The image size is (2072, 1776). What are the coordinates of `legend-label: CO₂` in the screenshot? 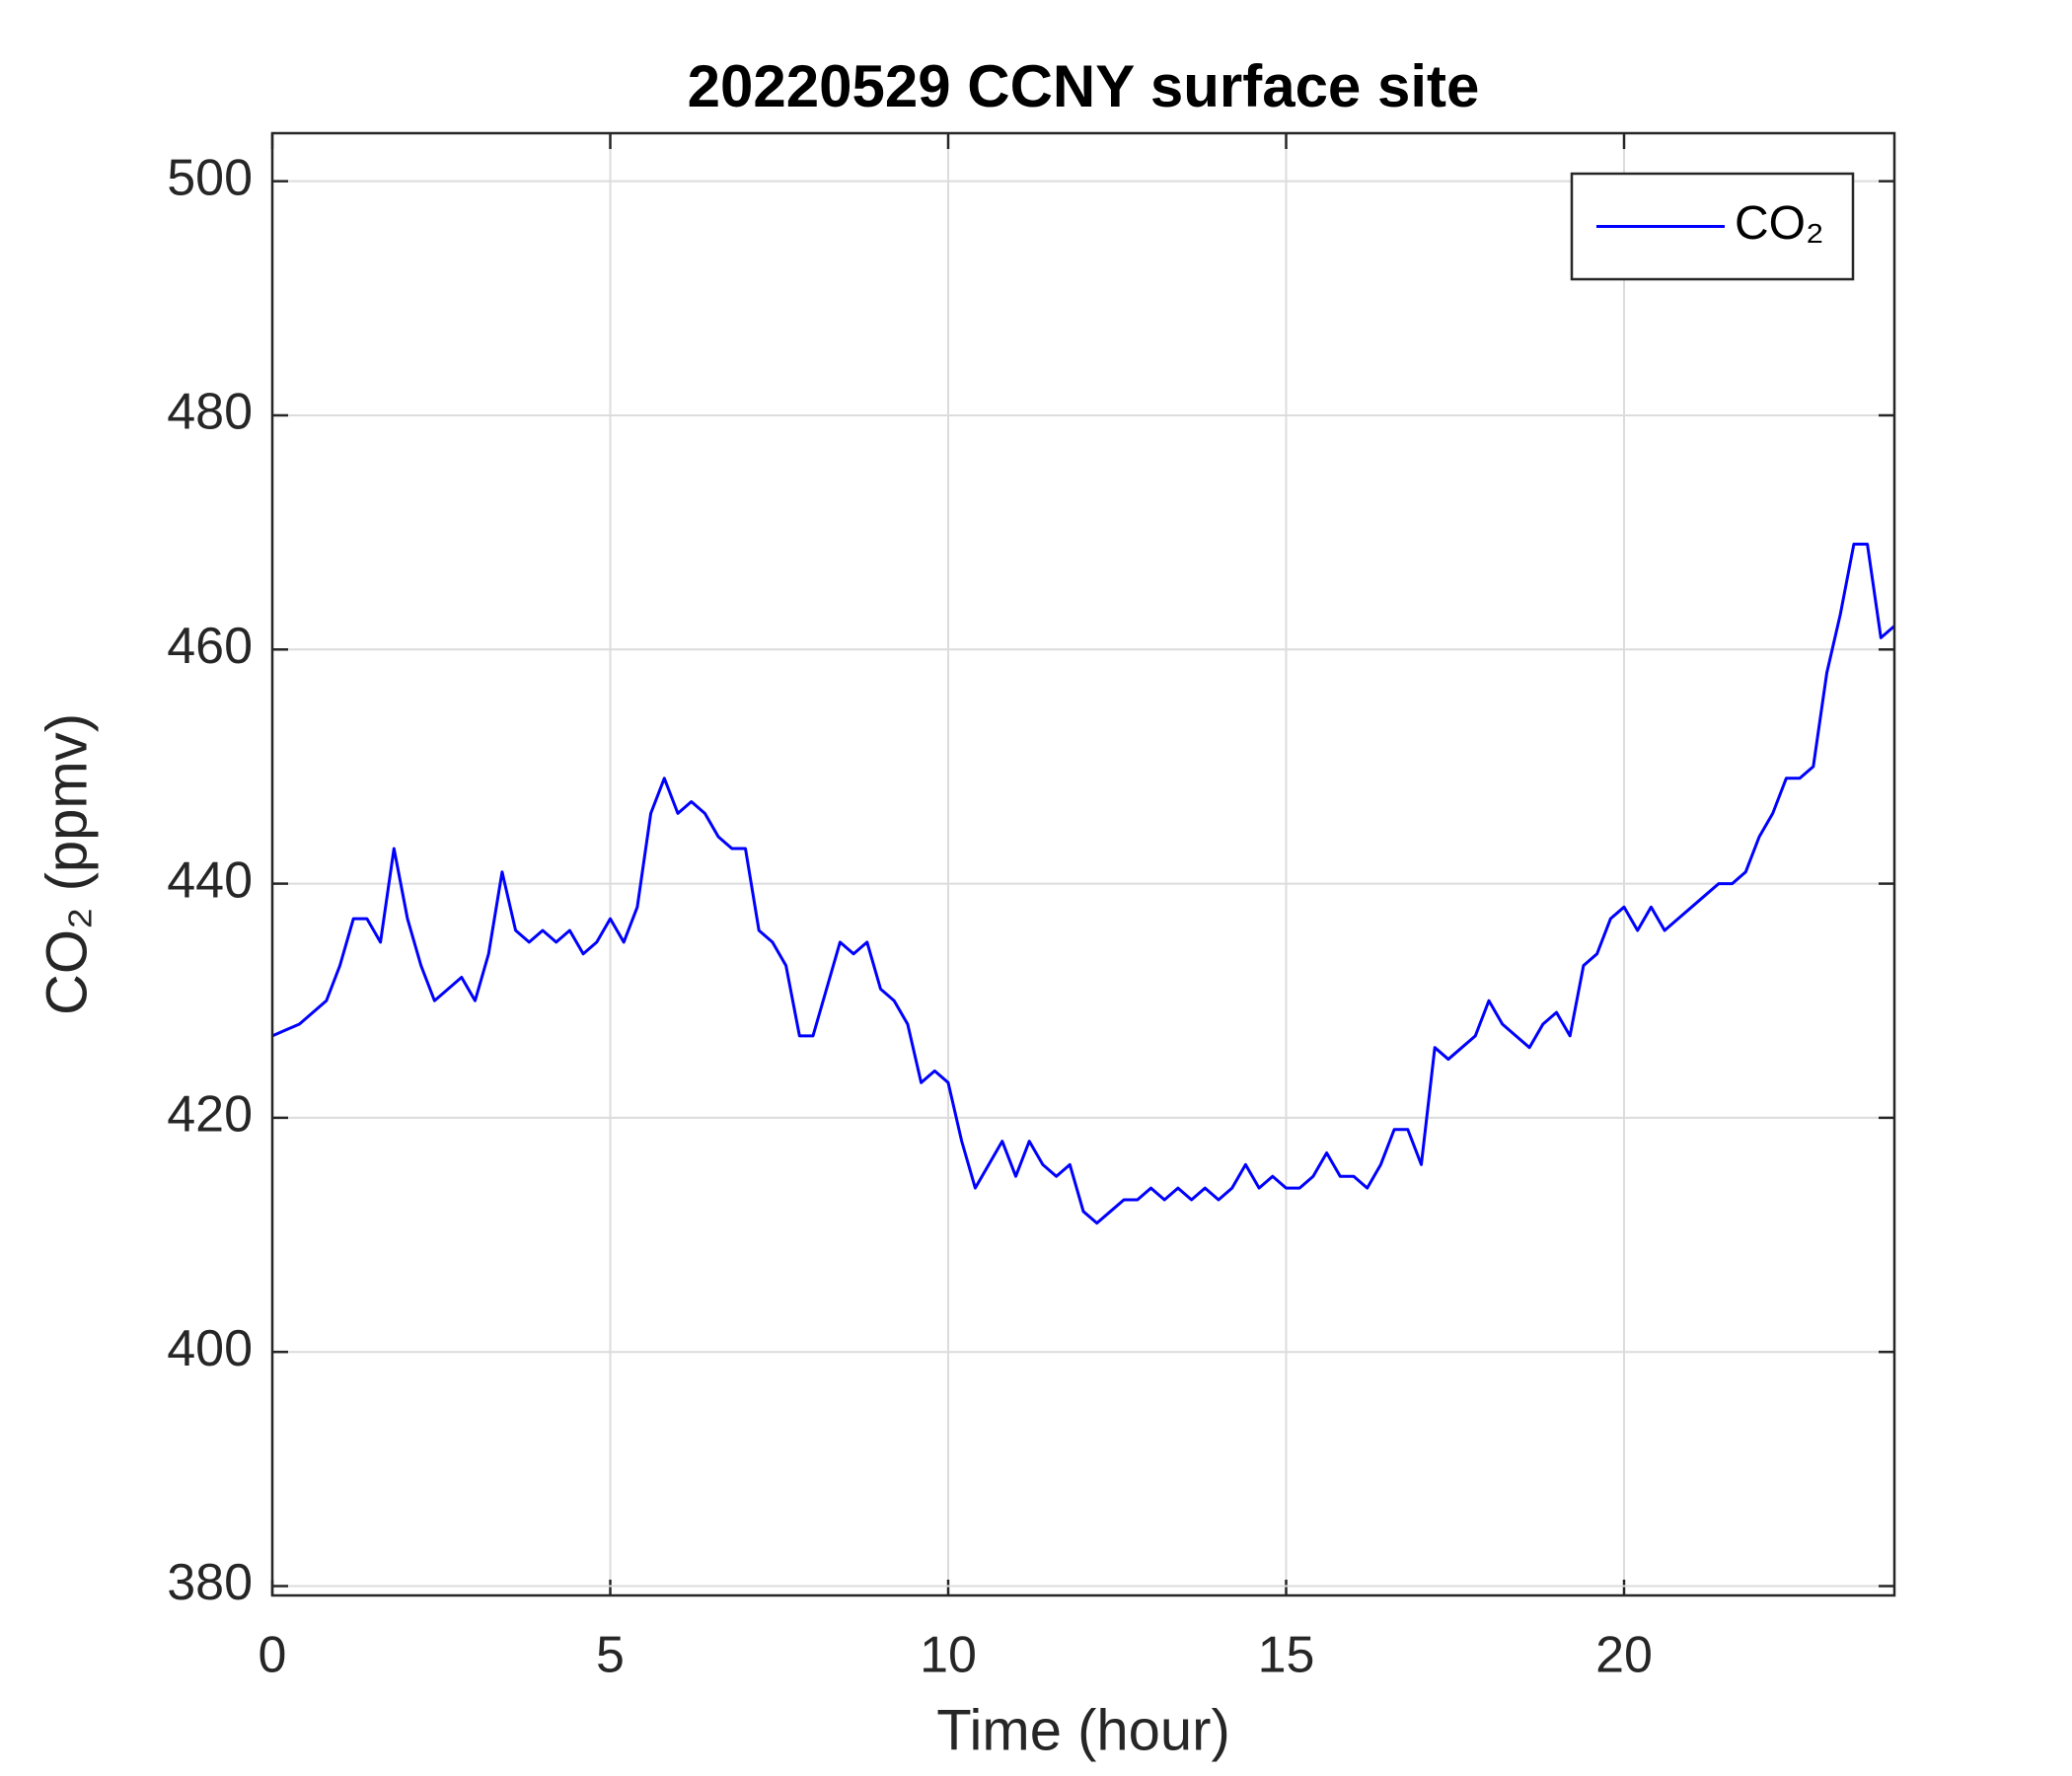 It's located at (1780, 224).